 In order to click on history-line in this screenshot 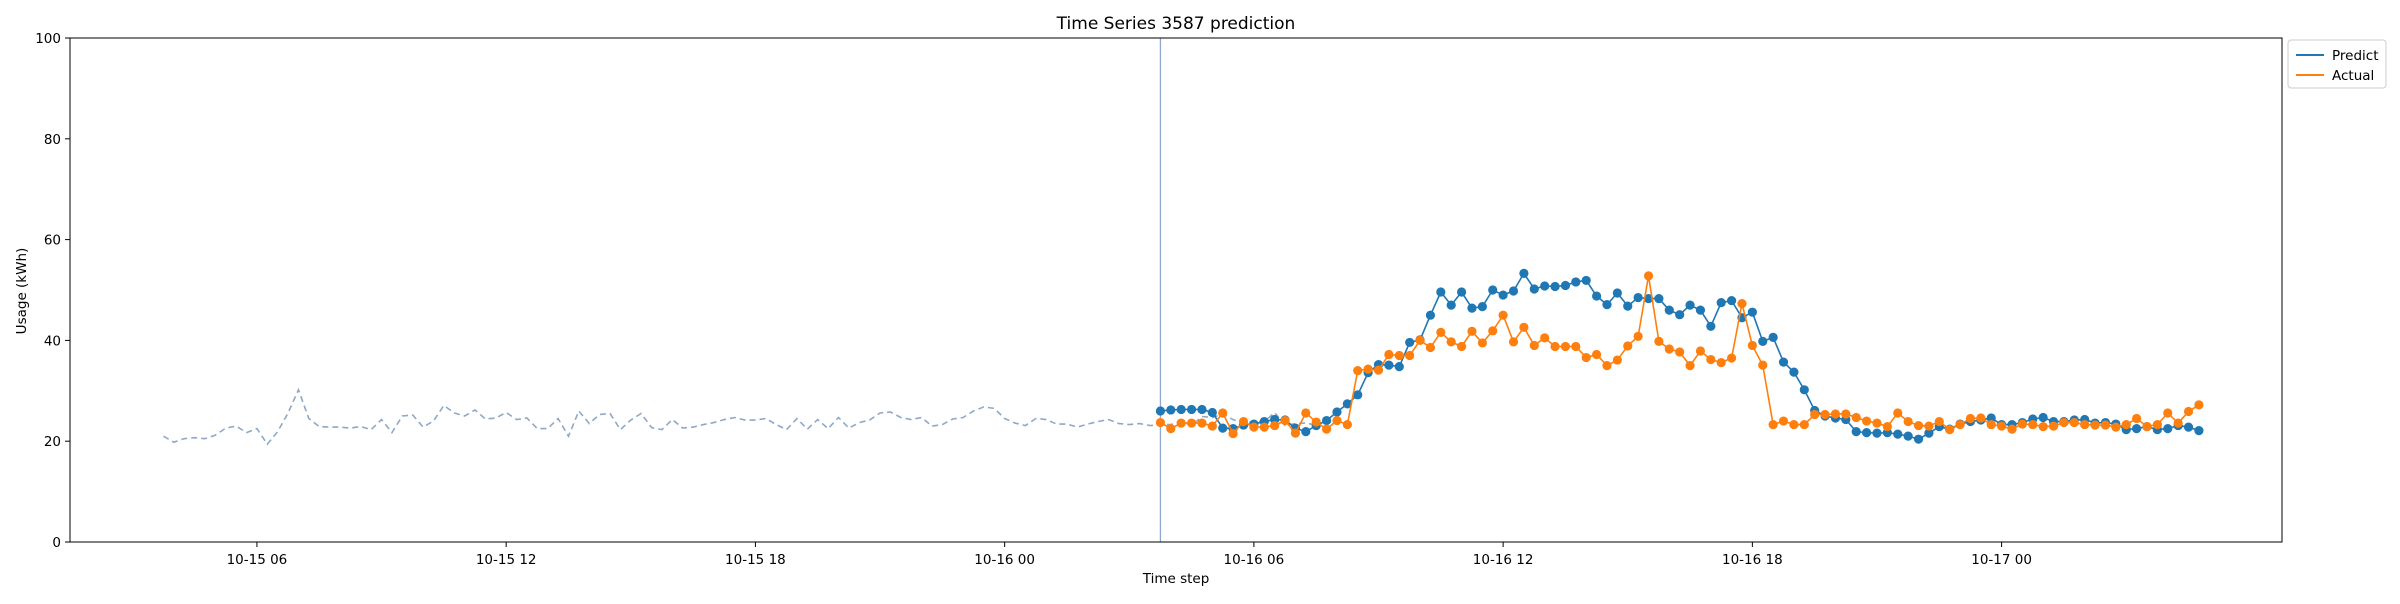, I will do `click(740, 416)`.